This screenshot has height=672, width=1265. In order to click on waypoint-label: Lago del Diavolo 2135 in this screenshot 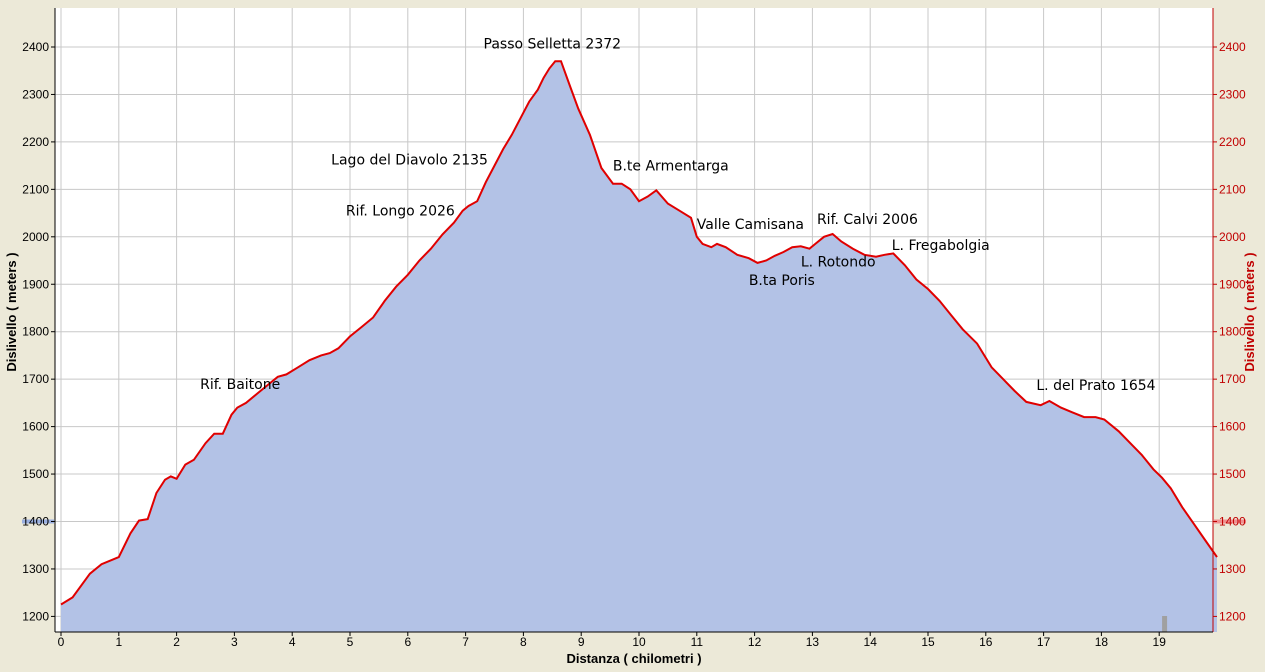, I will do `click(409, 161)`.